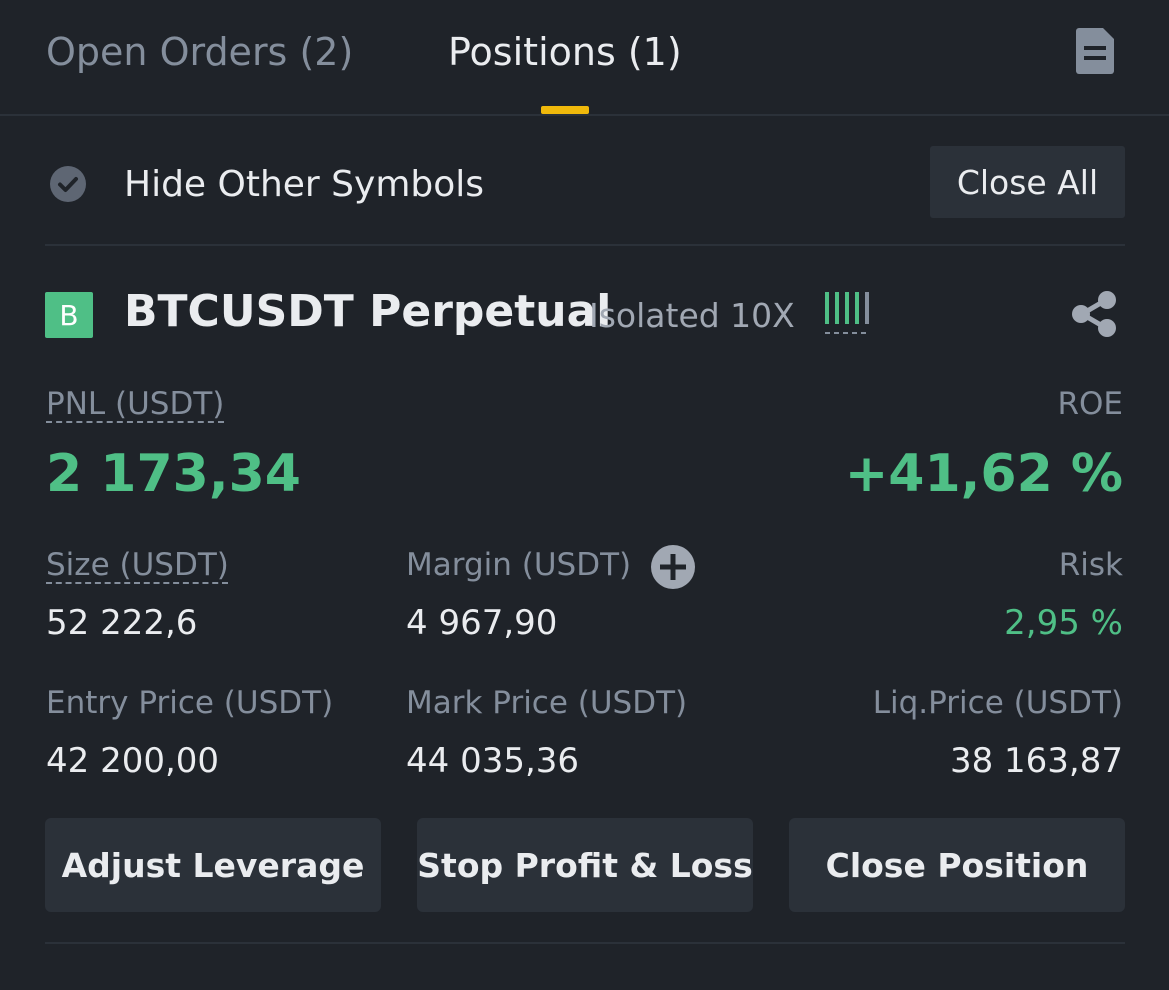  What do you see at coordinates (1094, 314) in the screenshot?
I see `share-icon` at bounding box center [1094, 314].